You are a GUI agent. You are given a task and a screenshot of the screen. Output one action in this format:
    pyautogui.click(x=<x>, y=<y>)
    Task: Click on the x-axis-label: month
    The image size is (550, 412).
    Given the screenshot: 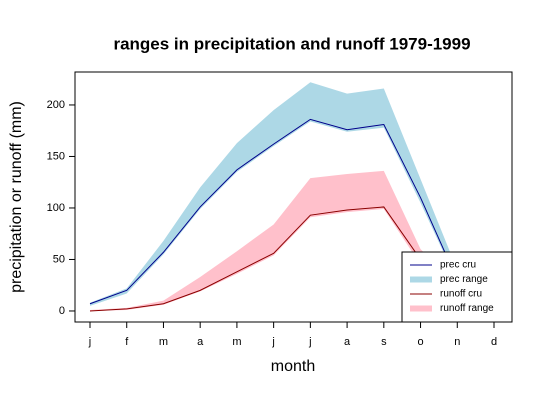 What is the action you would take?
    pyautogui.click(x=293, y=366)
    